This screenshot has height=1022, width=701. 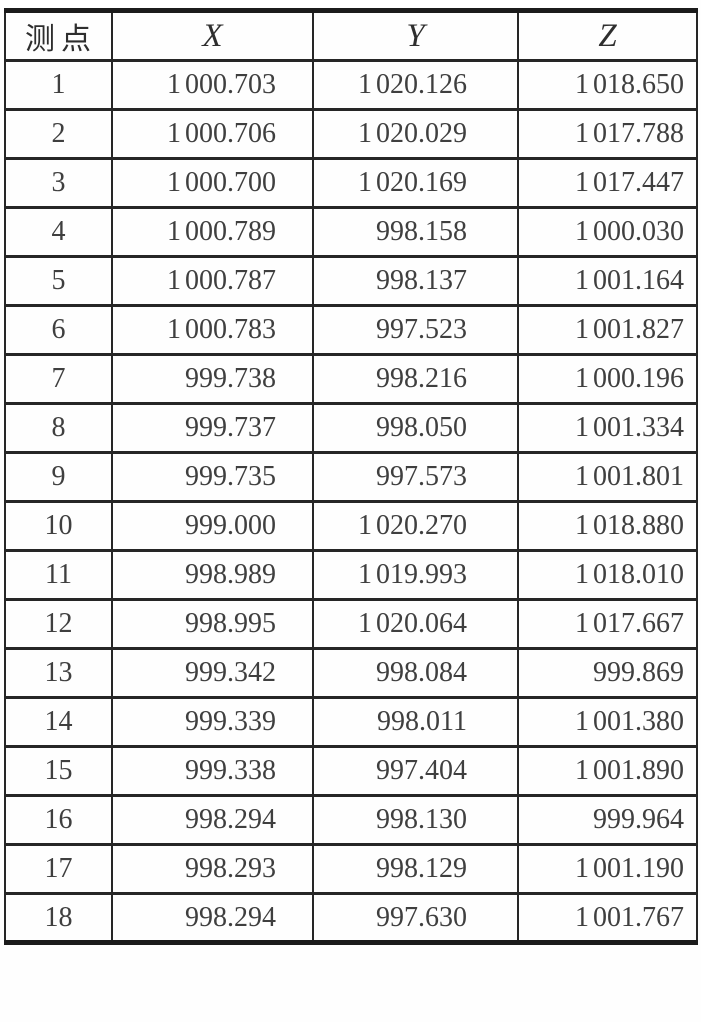 I want to click on cell-y: 1 020.029, so click(x=415, y=134).